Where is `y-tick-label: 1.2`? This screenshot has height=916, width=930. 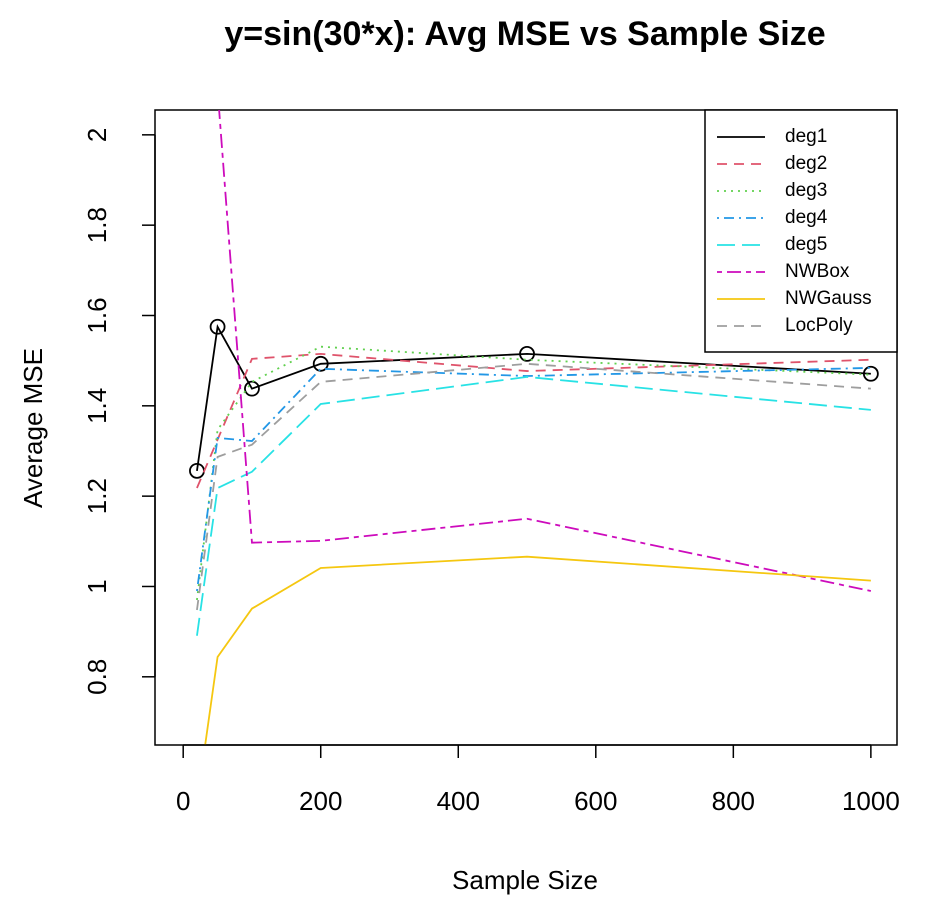
y-tick-label: 1.2 is located at coordinates (97, 496).